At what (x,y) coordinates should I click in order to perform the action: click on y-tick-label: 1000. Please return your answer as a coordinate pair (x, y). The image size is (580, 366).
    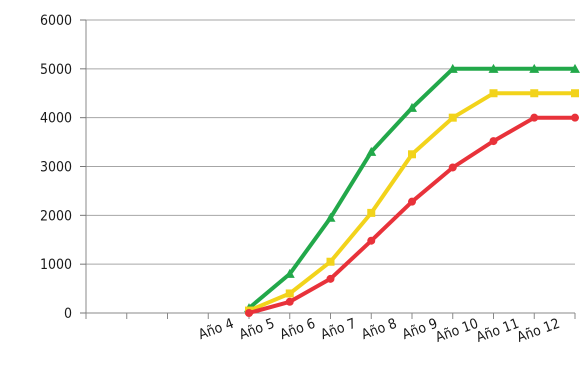
    Looking at the image, I should click on (56, 265).